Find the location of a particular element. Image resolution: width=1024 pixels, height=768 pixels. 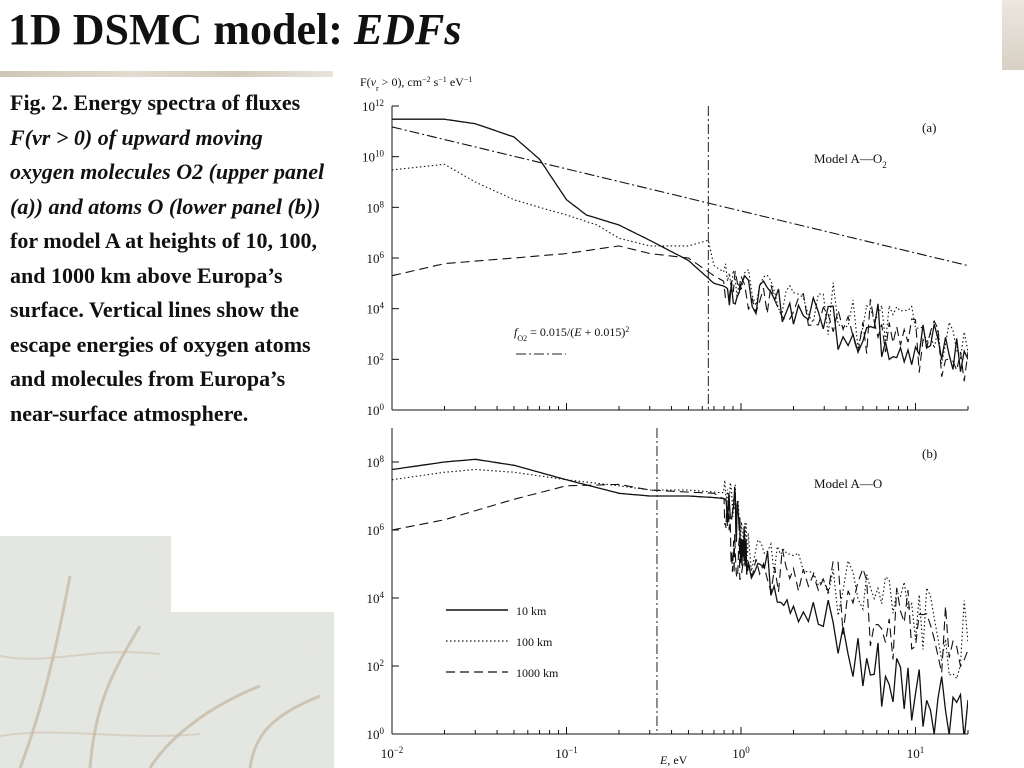

panel-a-formula-label: fO2 = 0.015/(E + 0.015)2 is located at coordinates (571, 334).